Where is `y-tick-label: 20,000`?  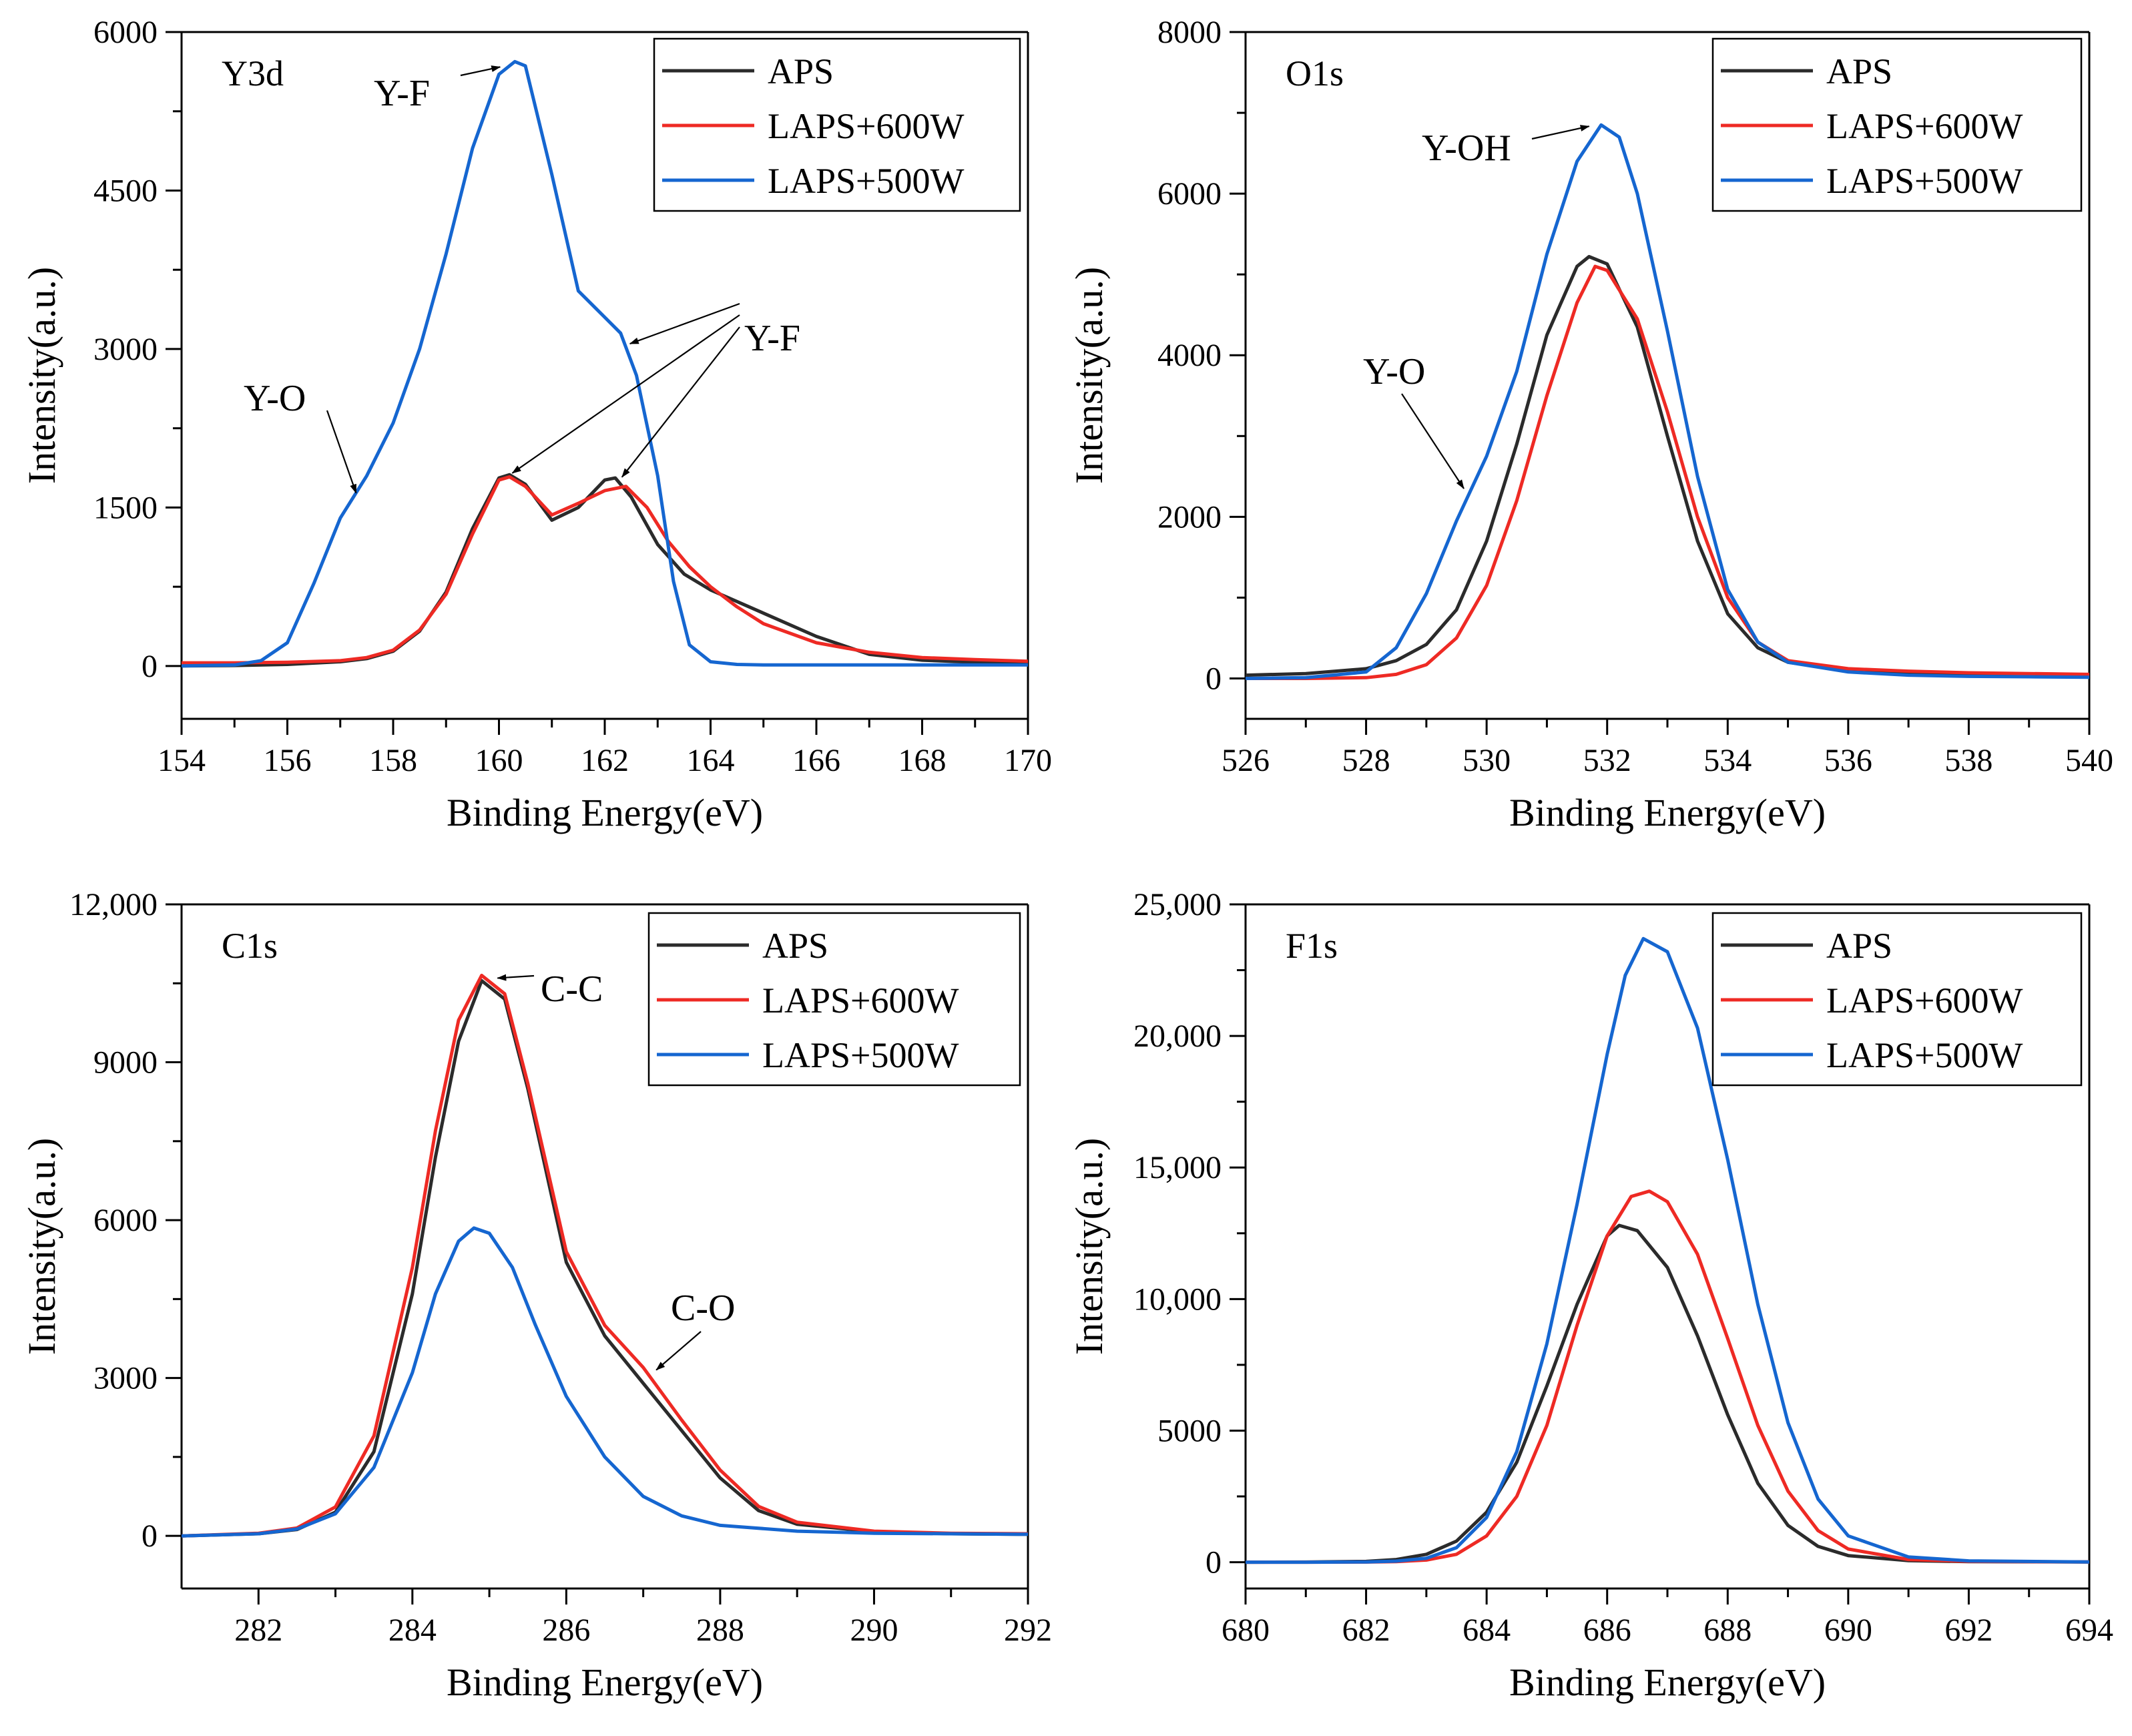 y-tick-label: 20,000 is located at coordinates (1177, 1036).